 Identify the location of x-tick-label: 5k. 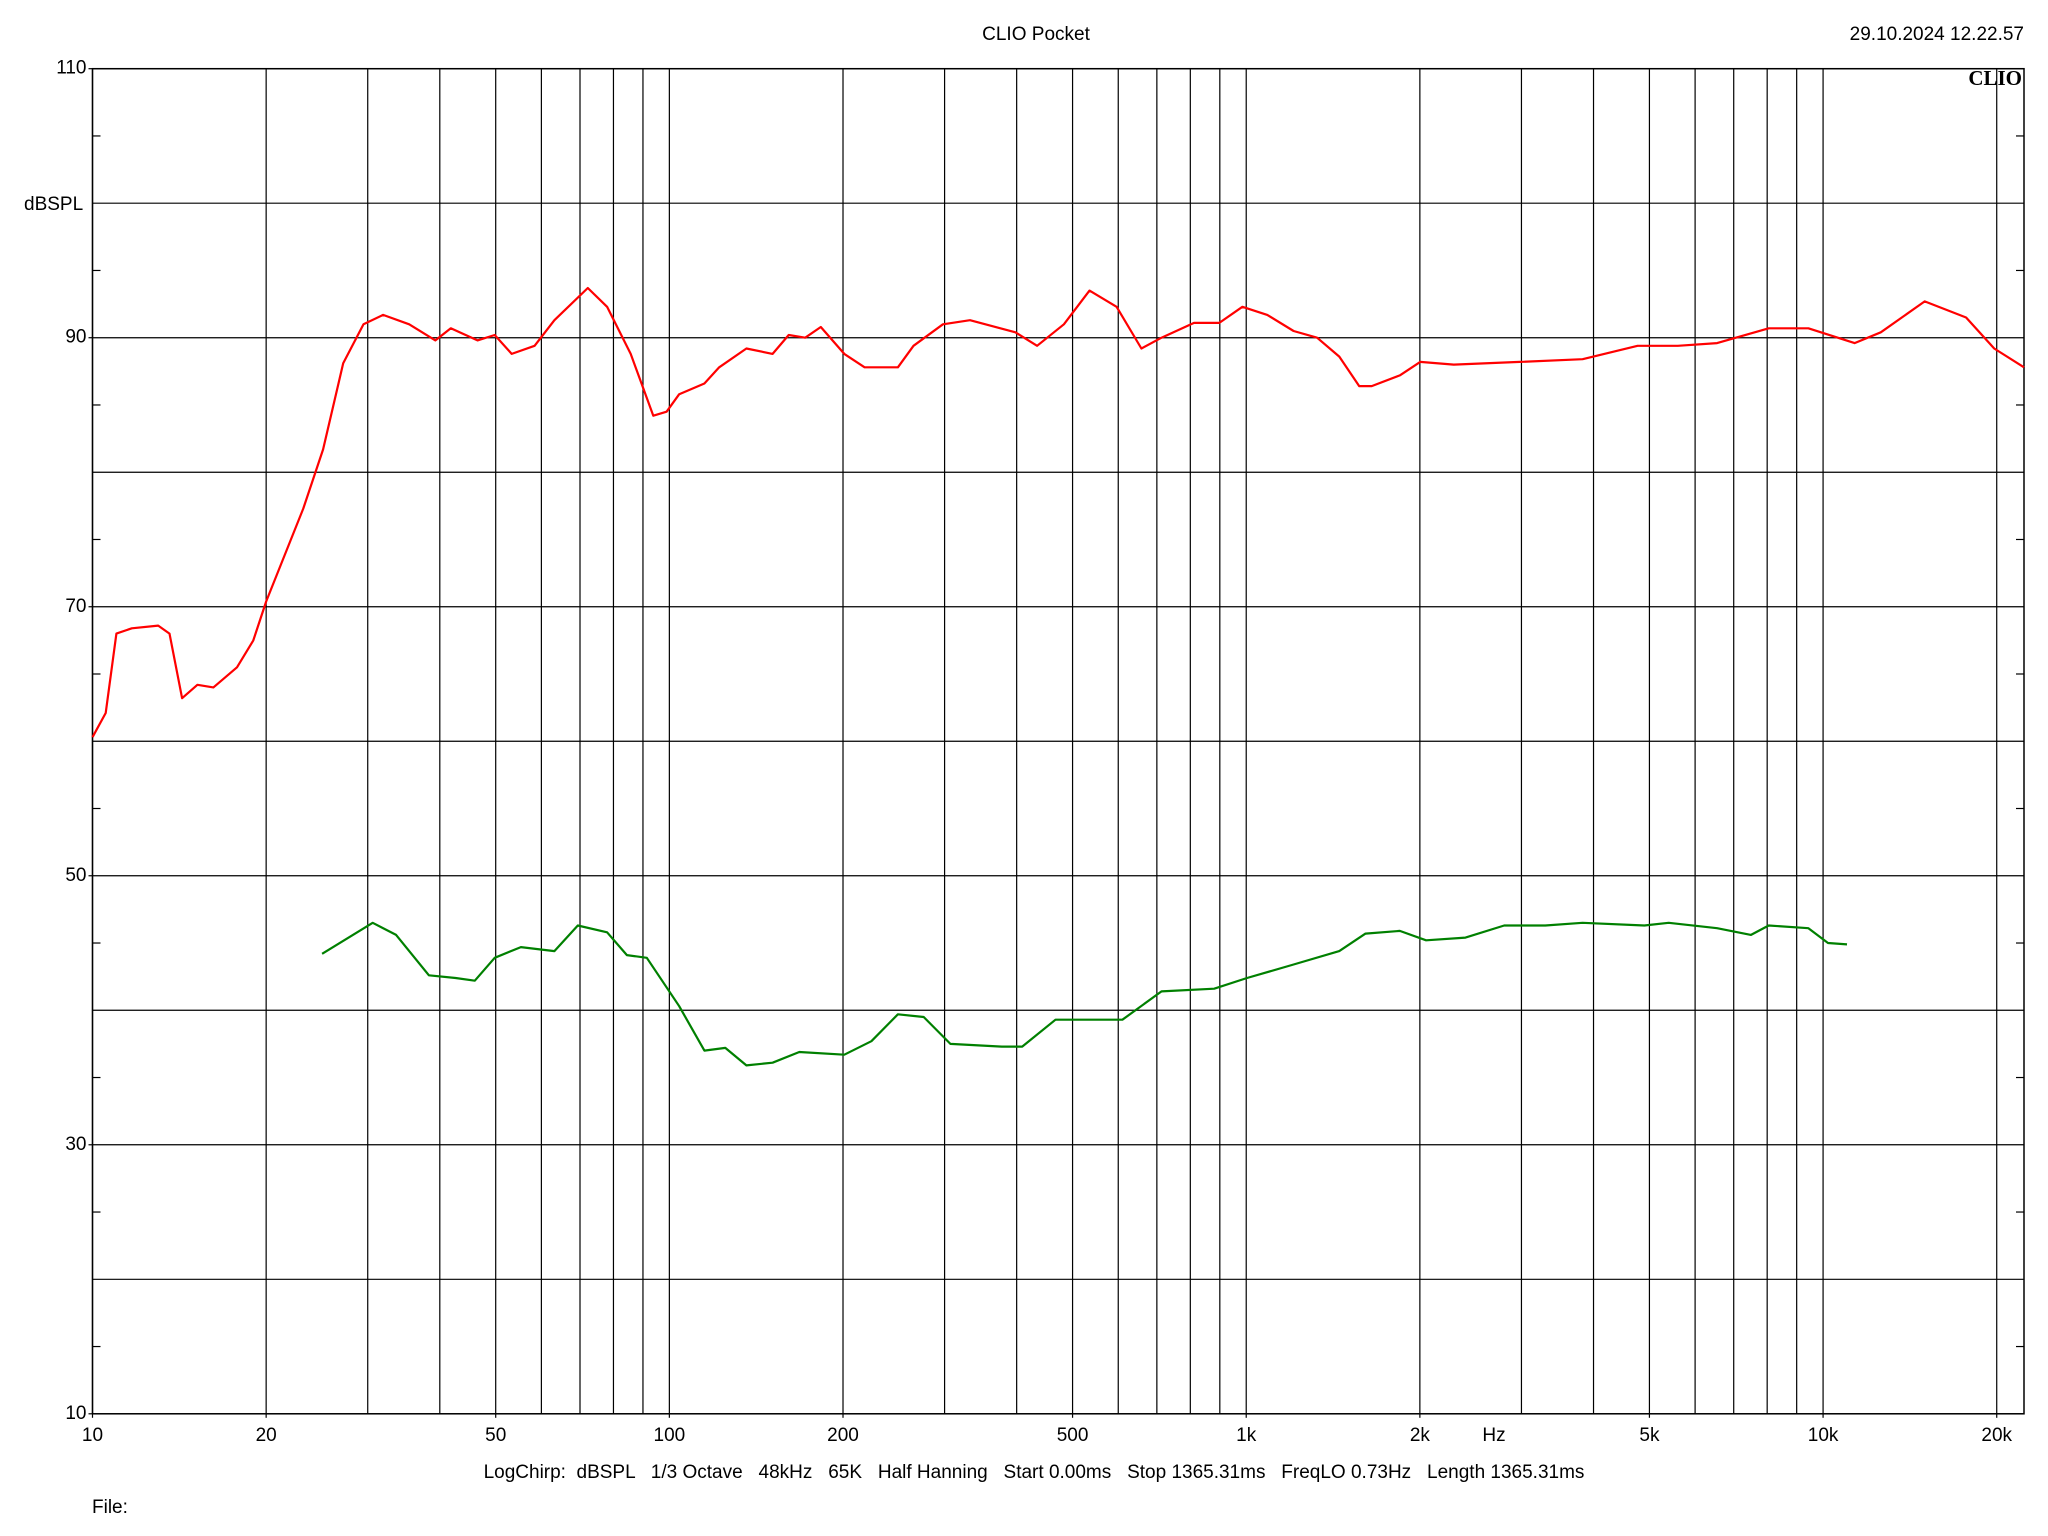
(1649, 1435).